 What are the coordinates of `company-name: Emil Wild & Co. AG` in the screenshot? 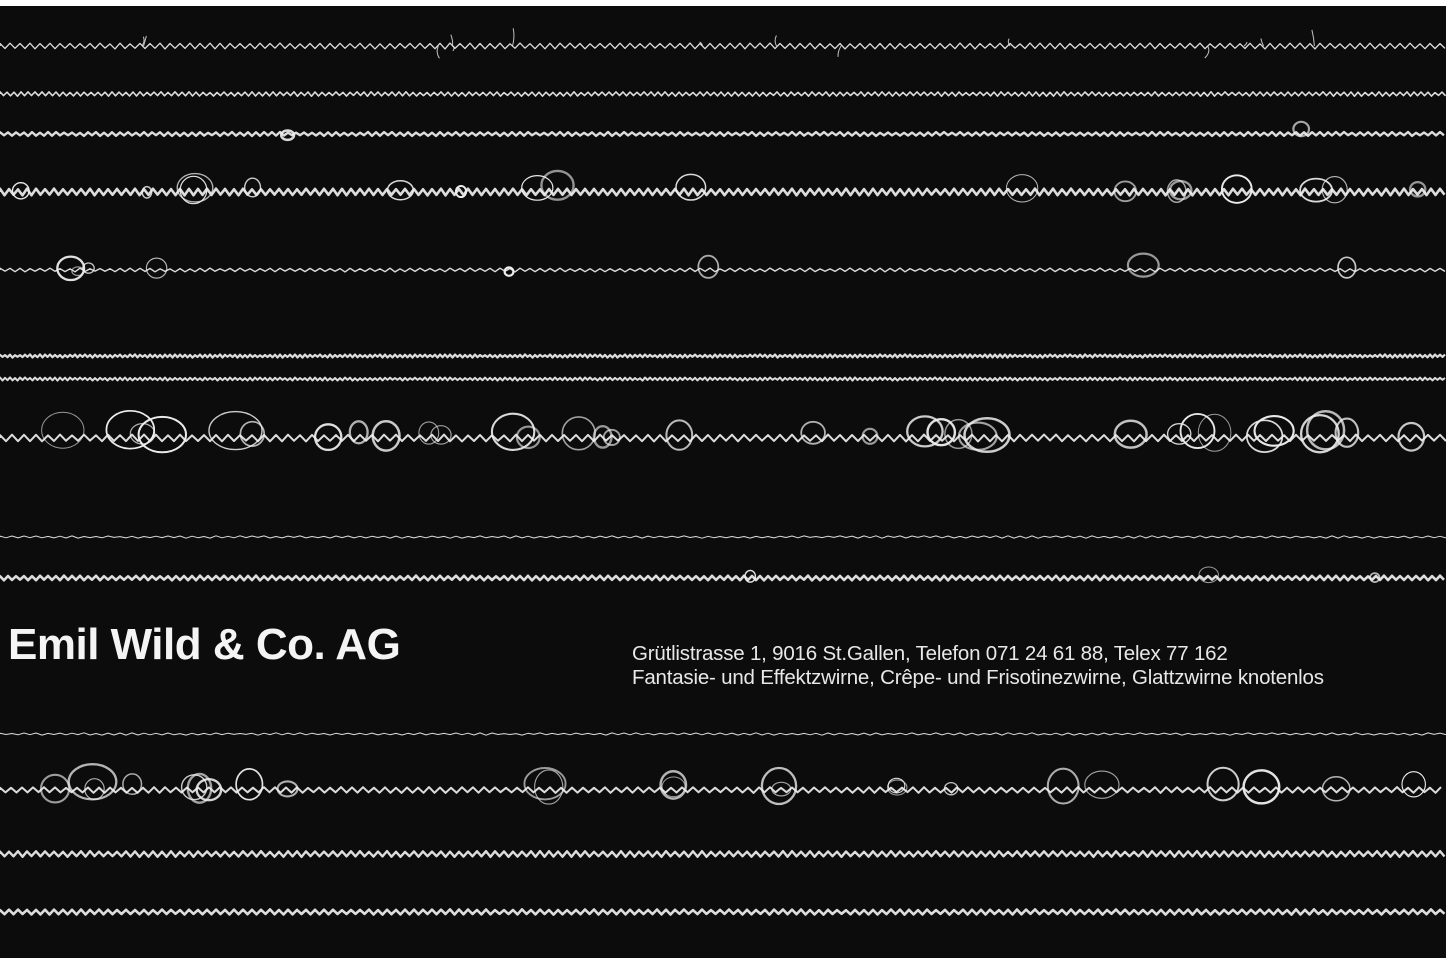 It's located at (204, 645).